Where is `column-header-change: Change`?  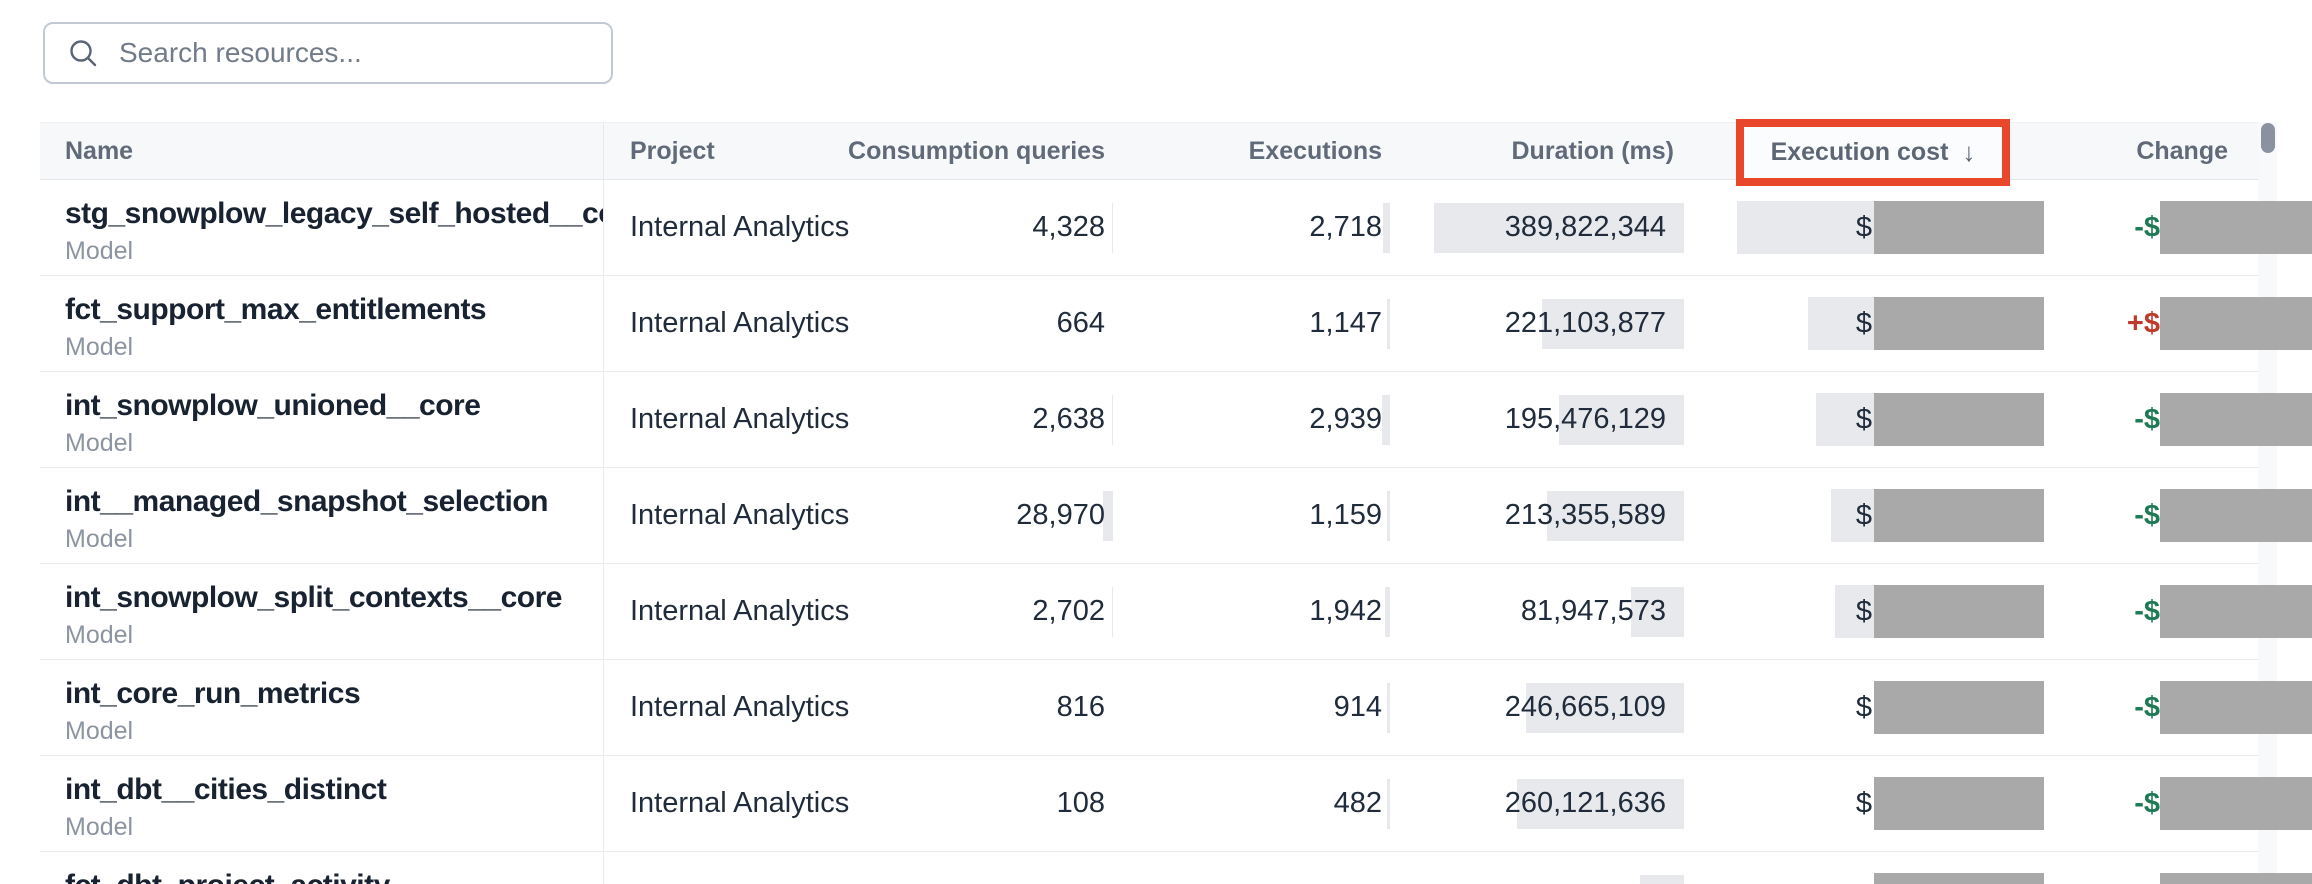 column-header-change: Change is located at coordinates (2151, 151).